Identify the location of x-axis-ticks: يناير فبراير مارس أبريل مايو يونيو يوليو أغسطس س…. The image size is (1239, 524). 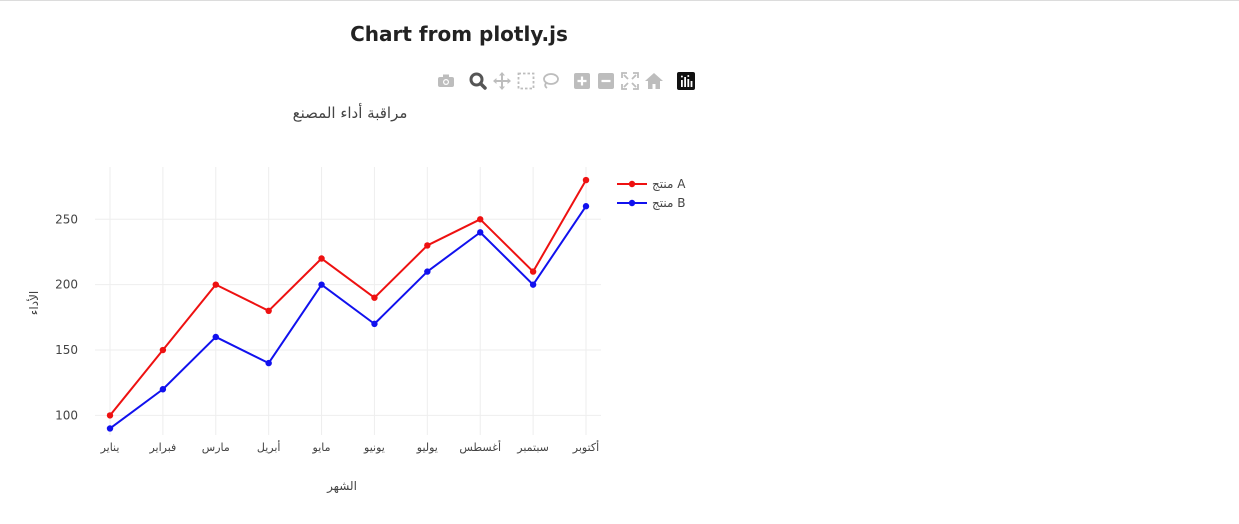
(350, 447).